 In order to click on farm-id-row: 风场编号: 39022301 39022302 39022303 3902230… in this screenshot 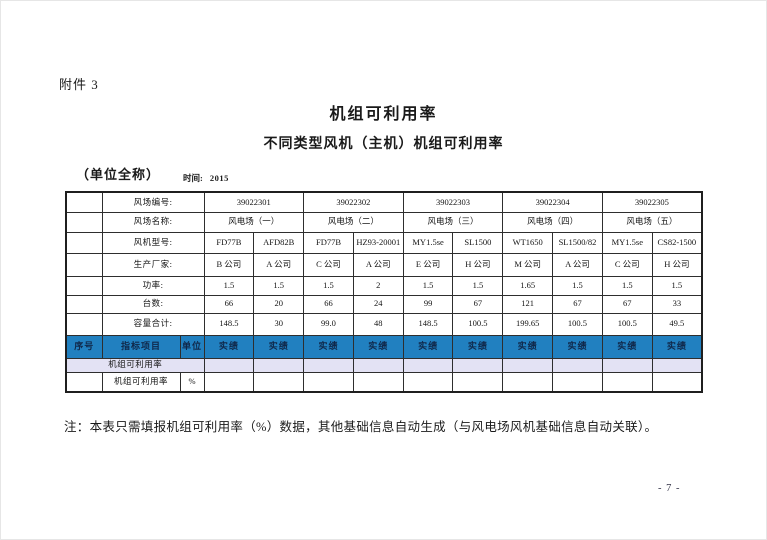, I will do `click(384, 202)`.